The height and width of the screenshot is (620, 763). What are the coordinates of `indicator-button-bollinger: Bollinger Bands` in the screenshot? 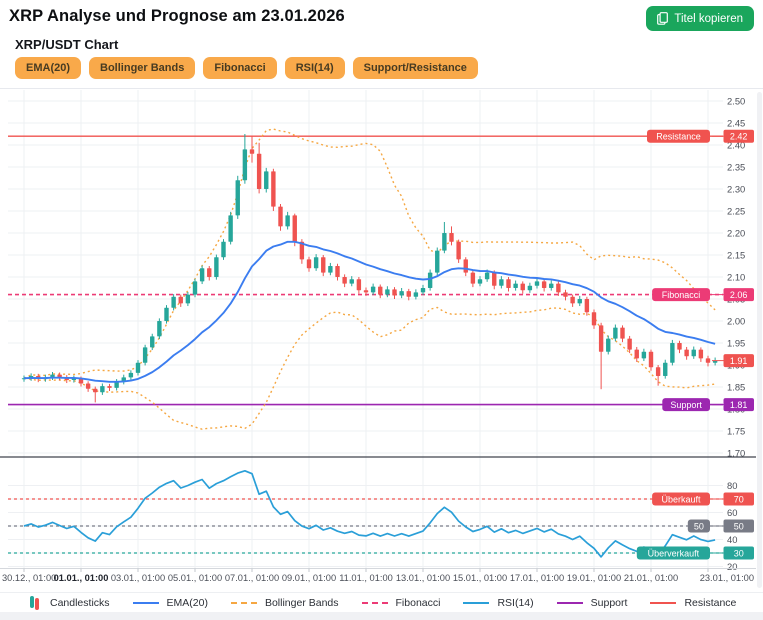 It's located at (142, 68).